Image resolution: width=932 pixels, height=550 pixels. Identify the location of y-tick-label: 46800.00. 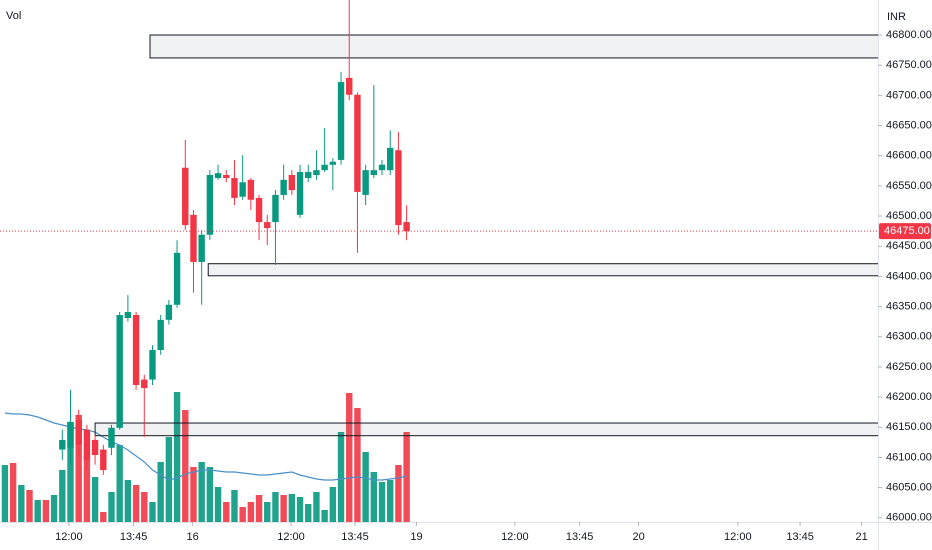
(909, 35).